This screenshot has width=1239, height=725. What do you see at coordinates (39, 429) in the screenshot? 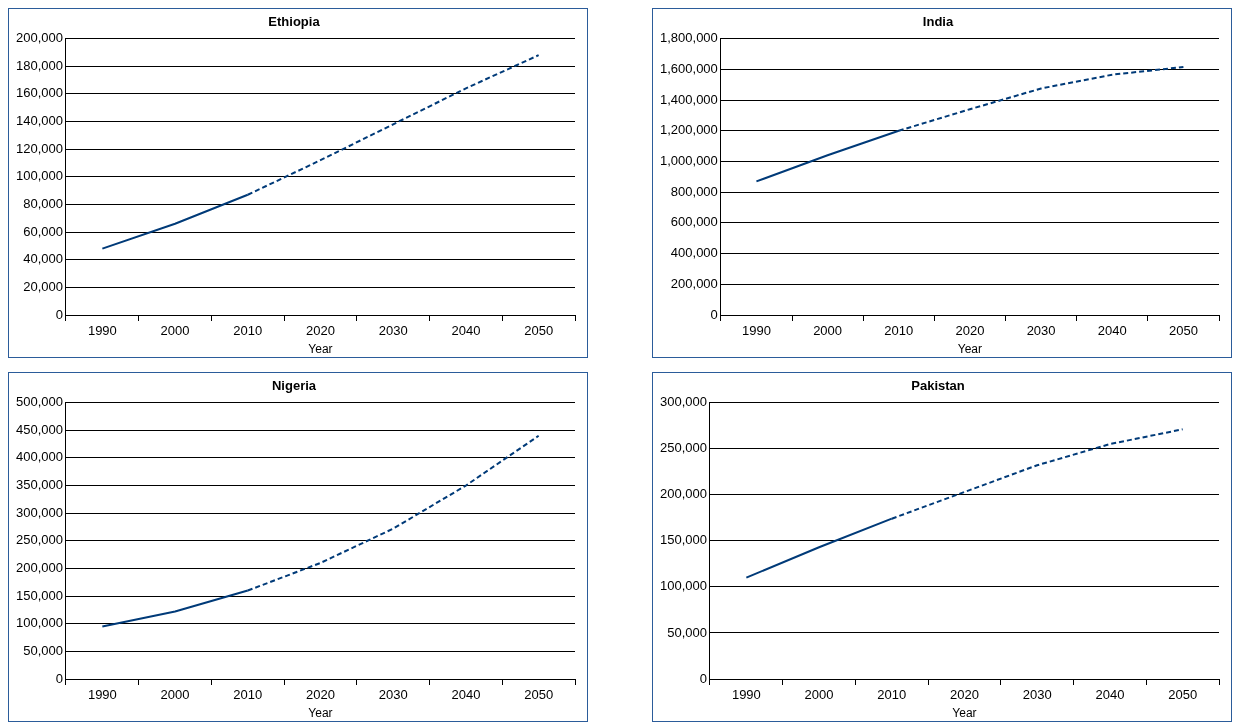
I see `y-tick-label: 450,000` at bounding box center [39, 429].